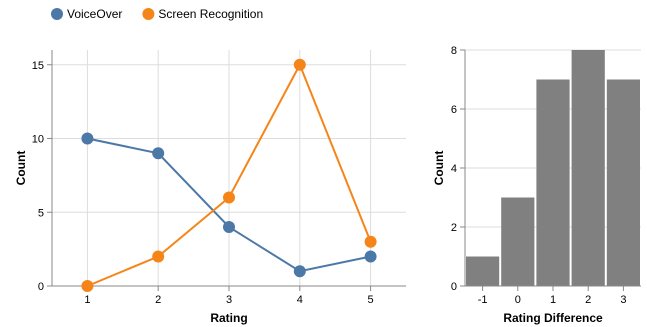  I want to click on line-chart-x-tick-label: 3, so click(229, 300).